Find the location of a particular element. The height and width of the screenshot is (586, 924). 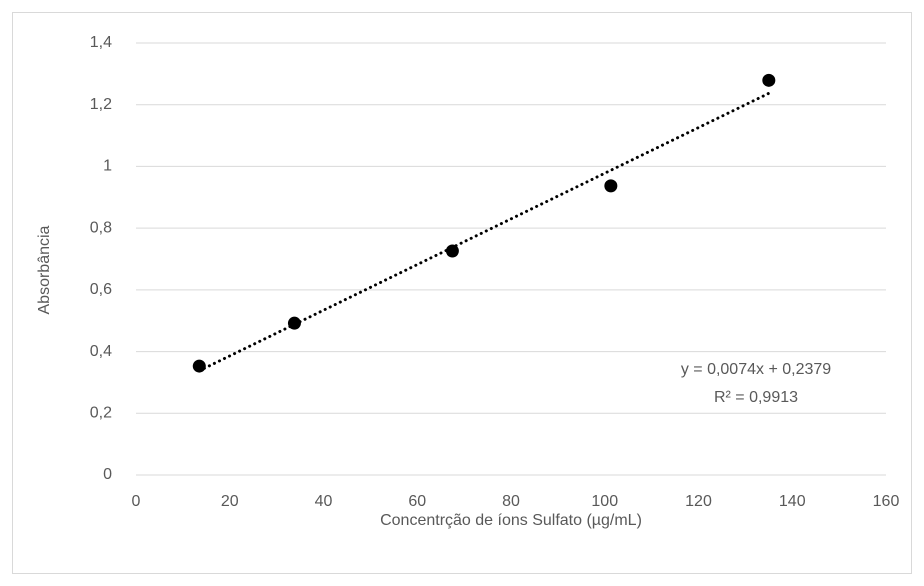

y-tick-label: 0 is located at coordinates (107, 474).